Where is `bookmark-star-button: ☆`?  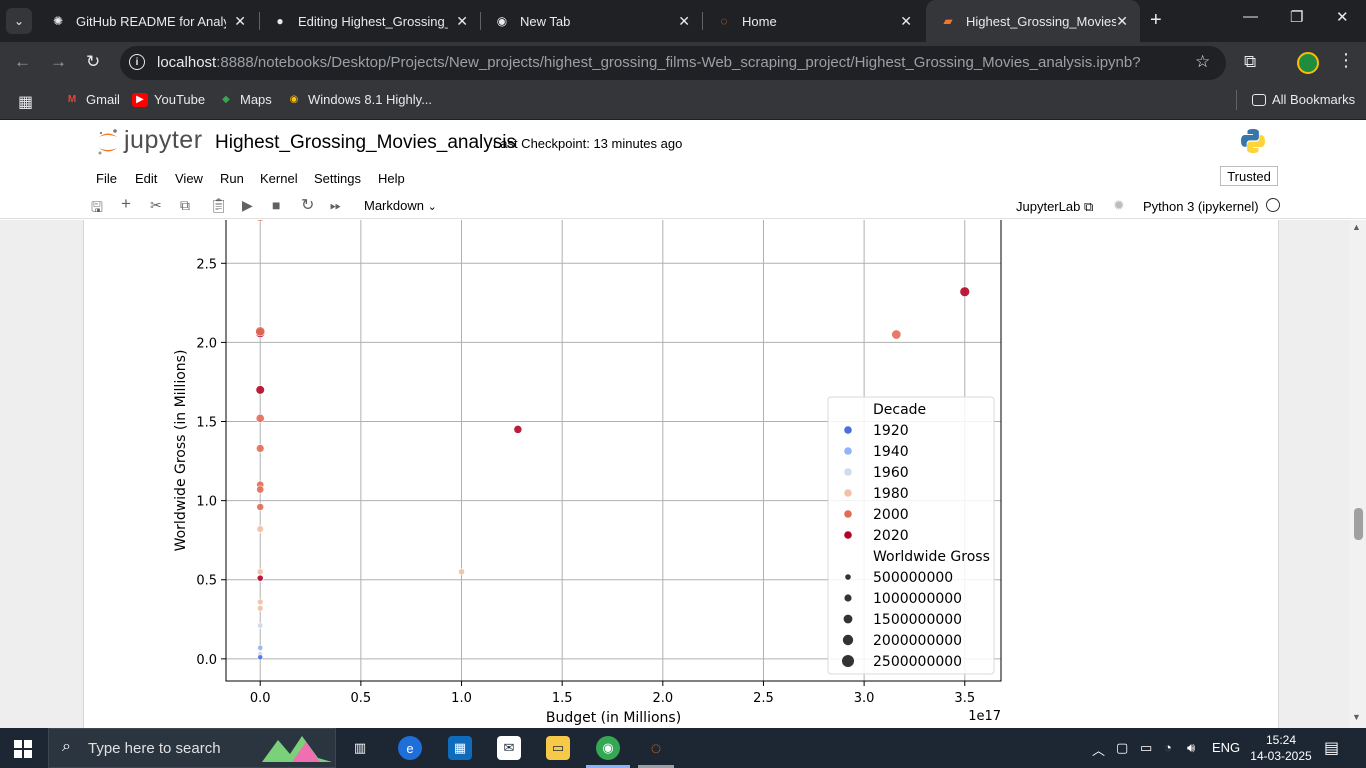
bookmark-star-button: ☆ is located at coordinates (1202, 62).